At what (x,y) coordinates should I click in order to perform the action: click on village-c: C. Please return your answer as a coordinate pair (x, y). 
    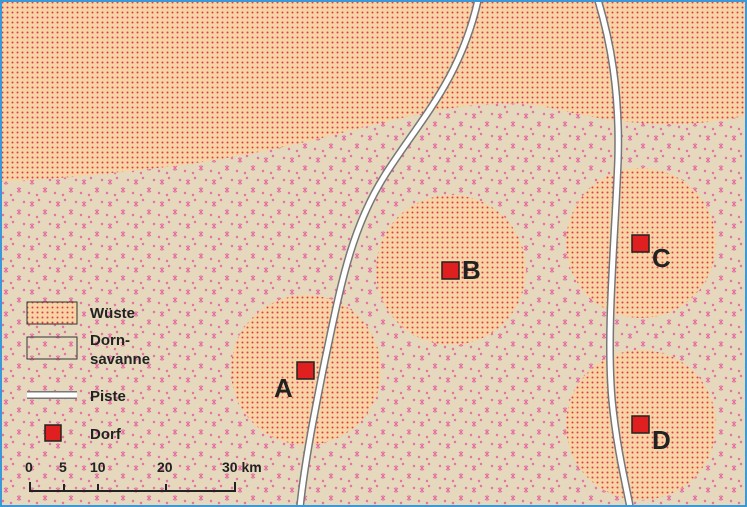
    Looking at the image, I should click on (651, 253).